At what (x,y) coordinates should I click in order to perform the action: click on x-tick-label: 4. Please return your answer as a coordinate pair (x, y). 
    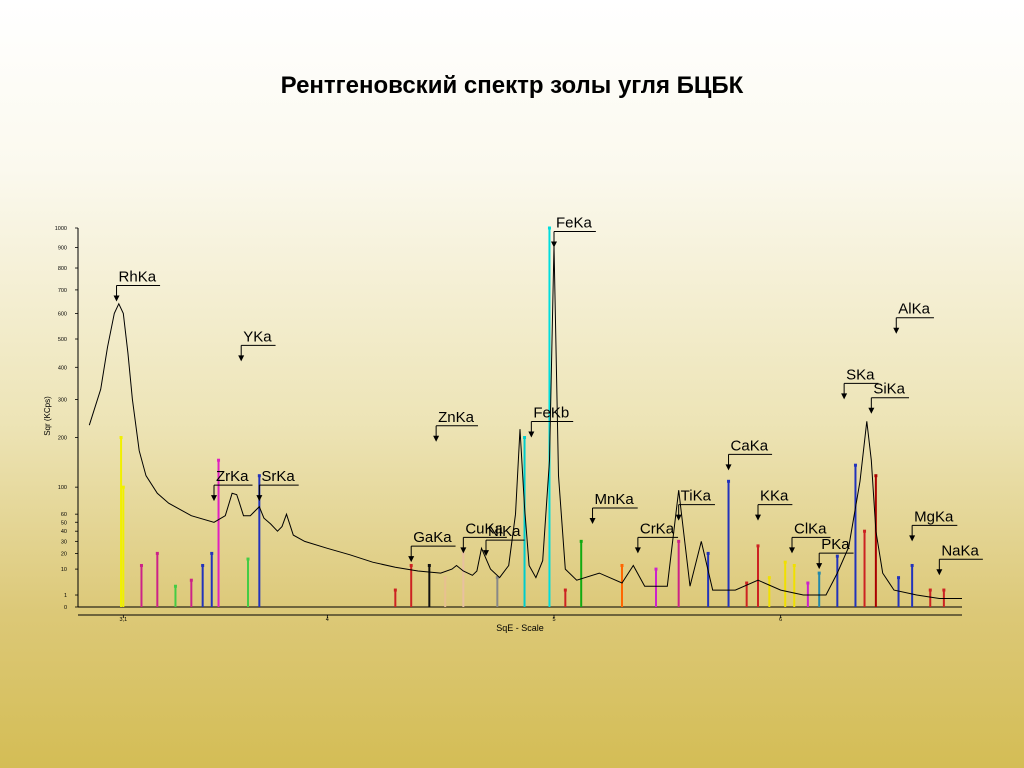
    Looking at the image, I should click on (327, 620).